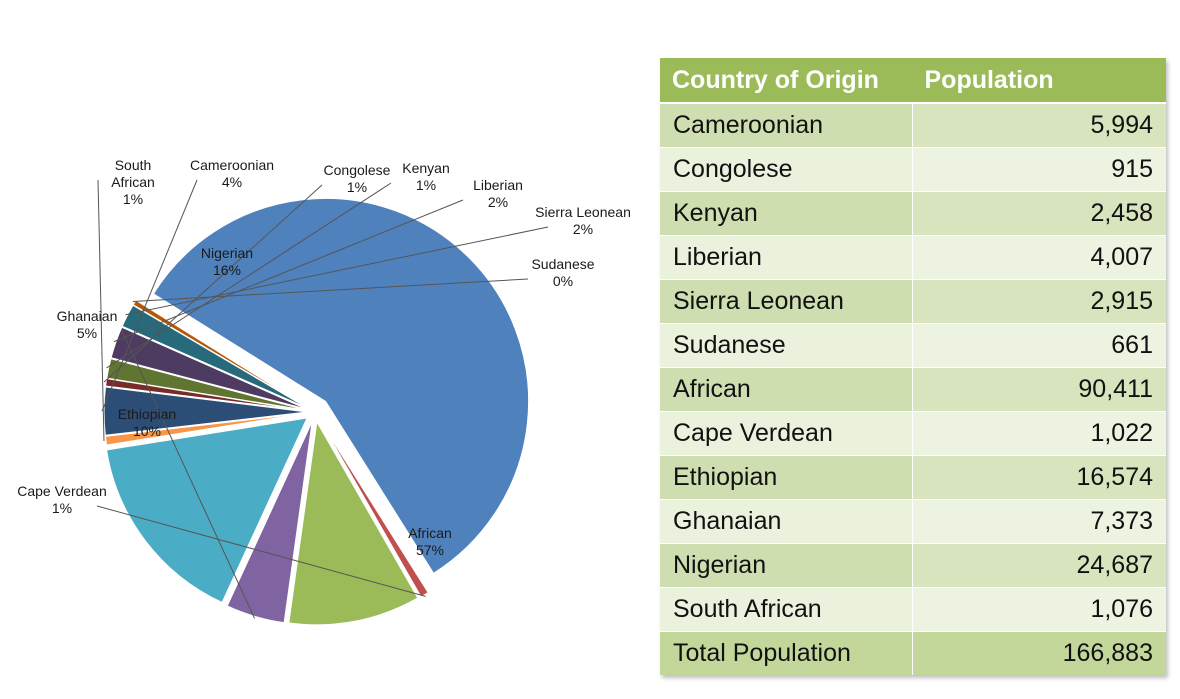 This screenshot has height=699, width=1180. What do you see at coordinates (786, 213) in the screenshot?
I see `country-cell: Kenyan` at bounding box center [786, 213].